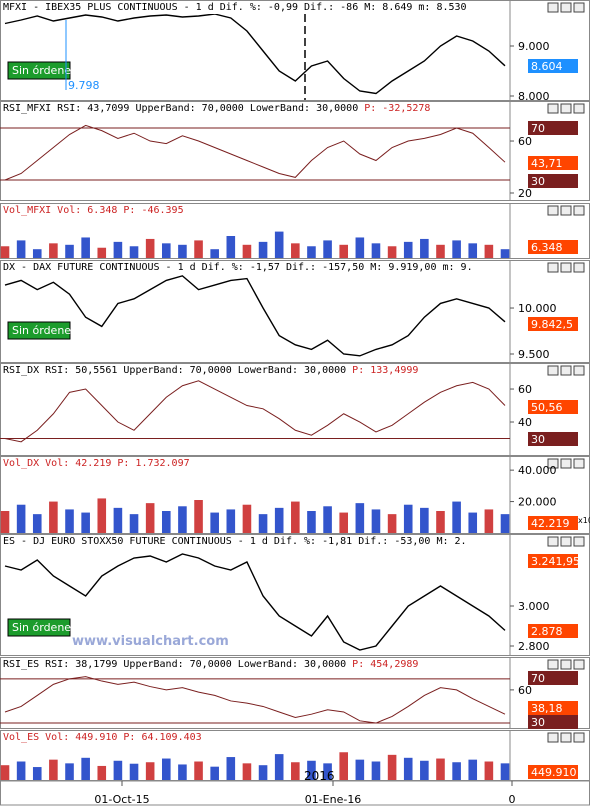 Image resolution: width=590 pixels, height=806 pixels. I want to click on panel-header: Vol_ES Vol: 449.910 P: 64.109.403, so click(102, 737).